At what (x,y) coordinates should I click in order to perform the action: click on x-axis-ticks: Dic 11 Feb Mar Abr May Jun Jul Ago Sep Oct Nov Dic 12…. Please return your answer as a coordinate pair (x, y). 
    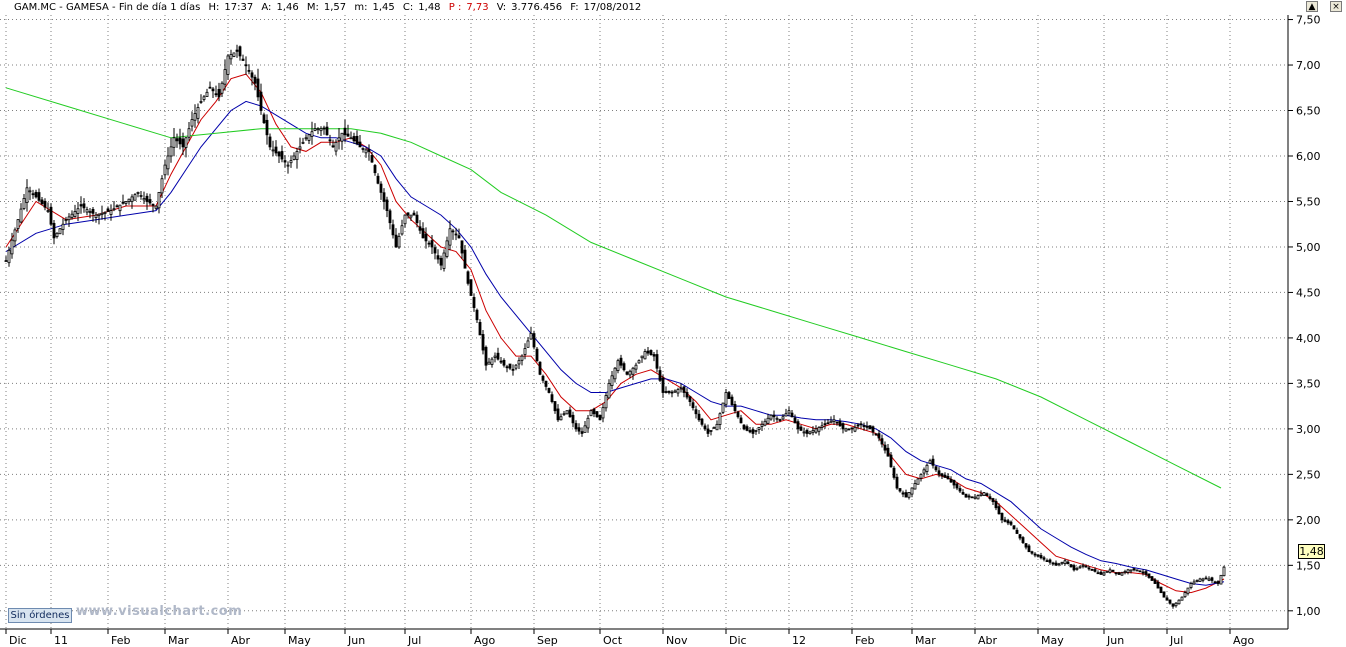
    Looking at the image, I should click on (630, 638).